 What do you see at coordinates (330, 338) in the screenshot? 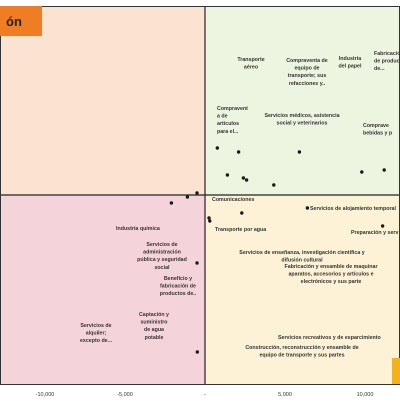
I see `point-label: Servicios recreativos y de esparcimiento` at bounding box center [330, 338].